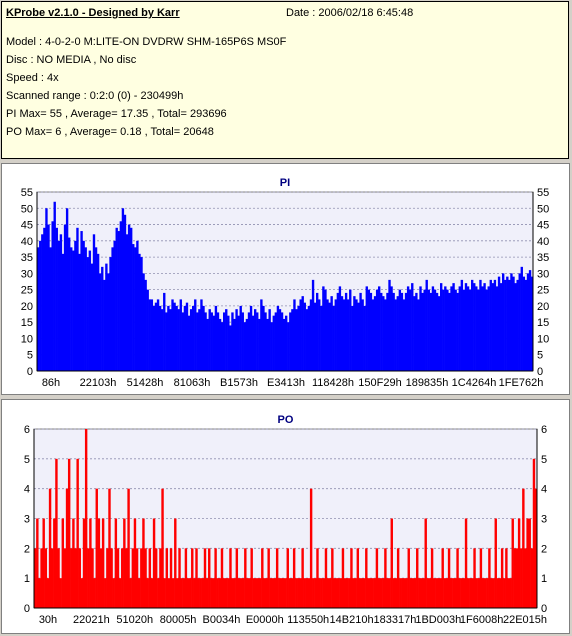 Image resolution: width=572 pixels, height=636 pixels. What do you see at coordinates (265, 620) in the screenshot?
I see `po-x-tick-label: E0000h` at bounding box center [265, 620].